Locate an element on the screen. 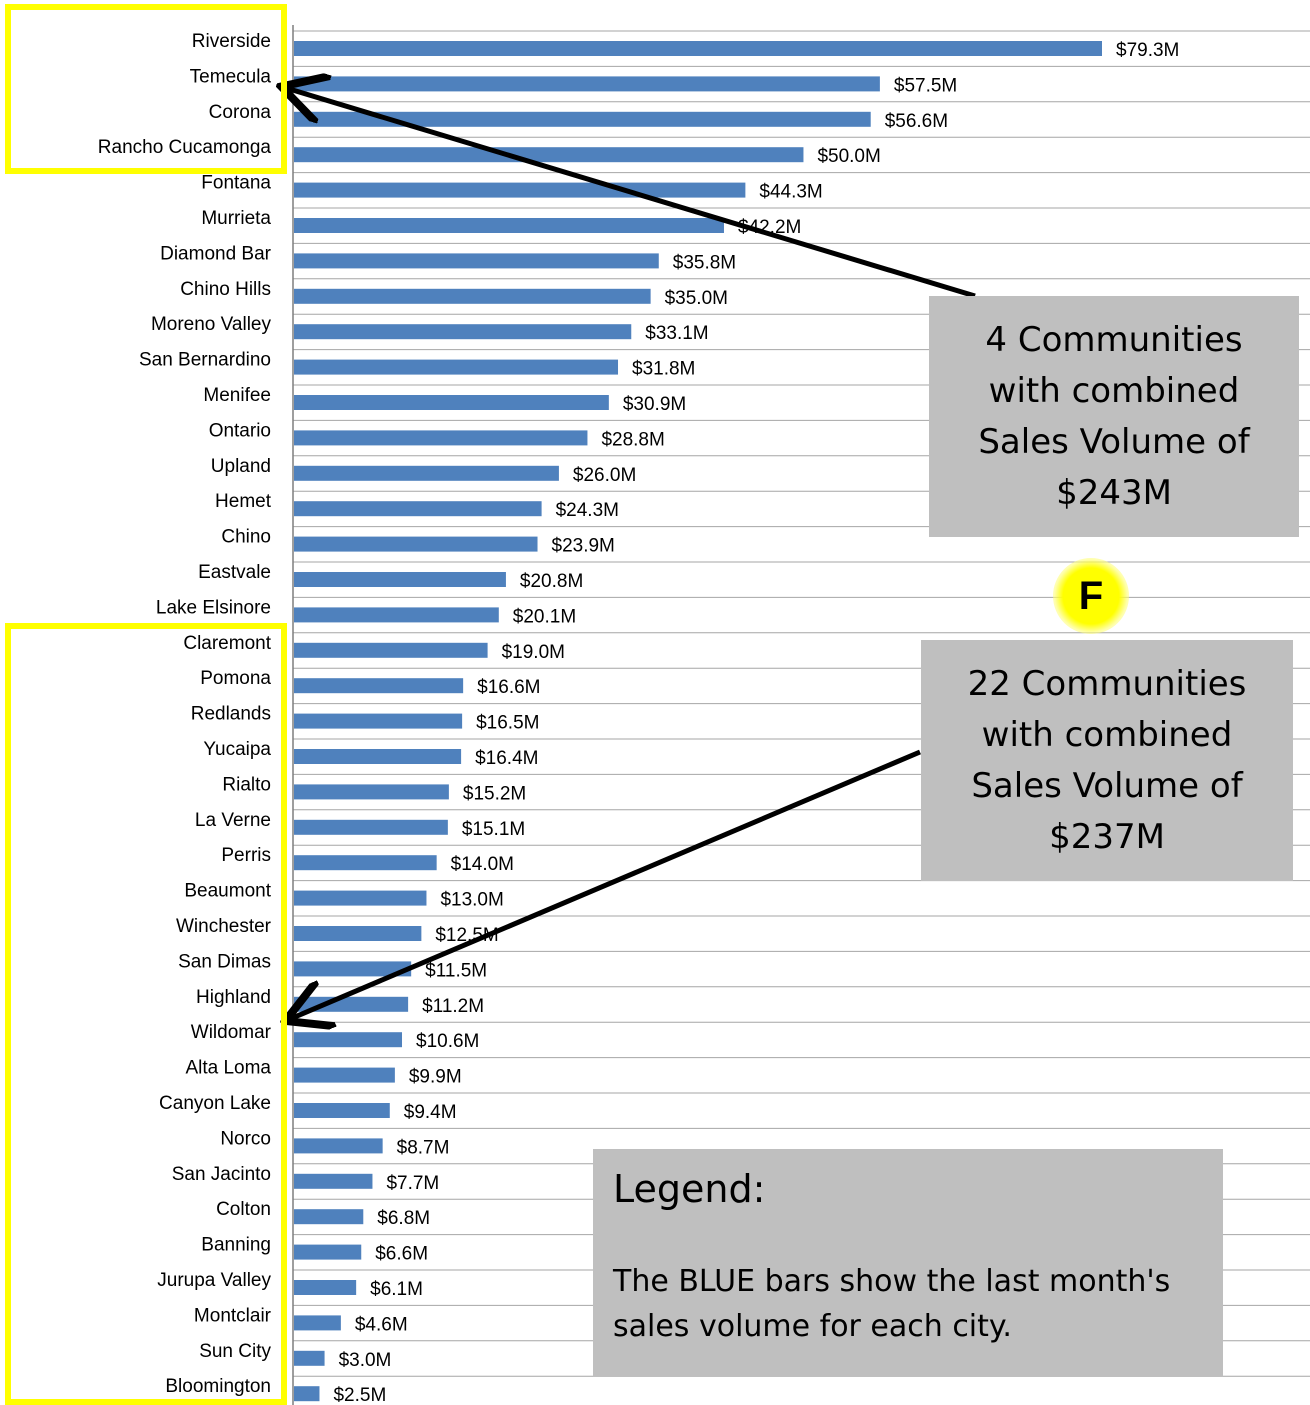 This screenshot has width=1310, height=1405. category-label: Wildomar is located at coordinates (231, 1032).